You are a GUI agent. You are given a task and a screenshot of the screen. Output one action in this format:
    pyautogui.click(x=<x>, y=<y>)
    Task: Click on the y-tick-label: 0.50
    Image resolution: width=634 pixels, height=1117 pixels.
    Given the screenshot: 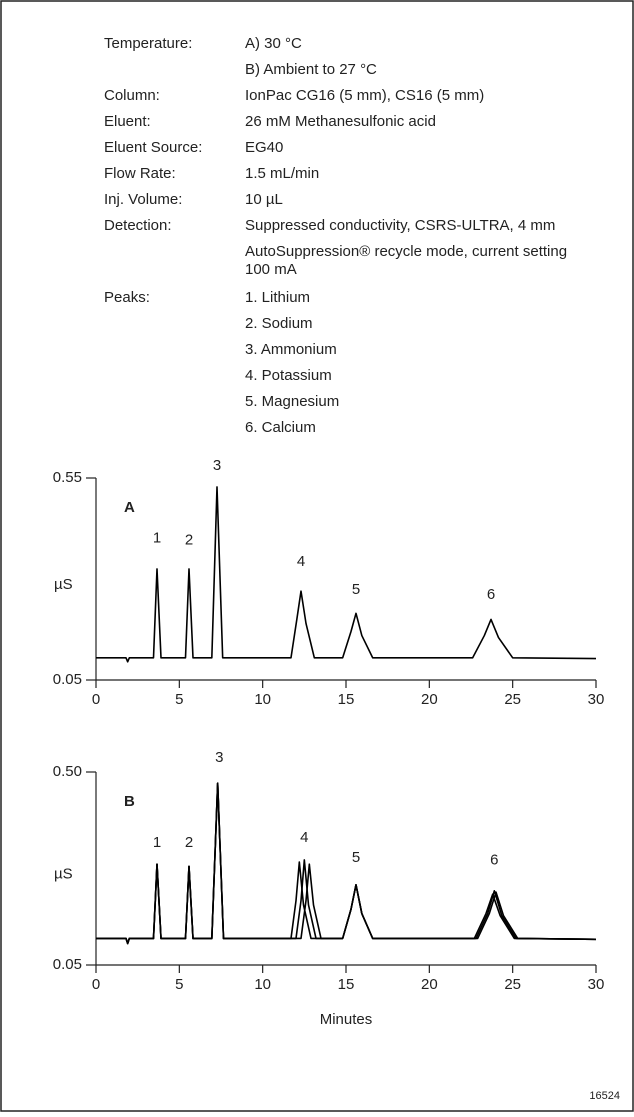 What is the action you would take?
    pyautogui.click(x=67, y=771)
    